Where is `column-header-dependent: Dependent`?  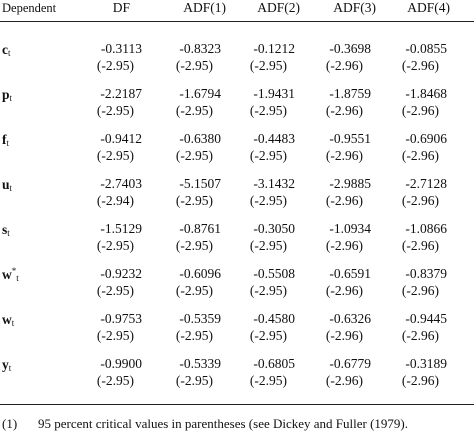 column-header-dependent: Dependent is located at coordinates (29, 8).